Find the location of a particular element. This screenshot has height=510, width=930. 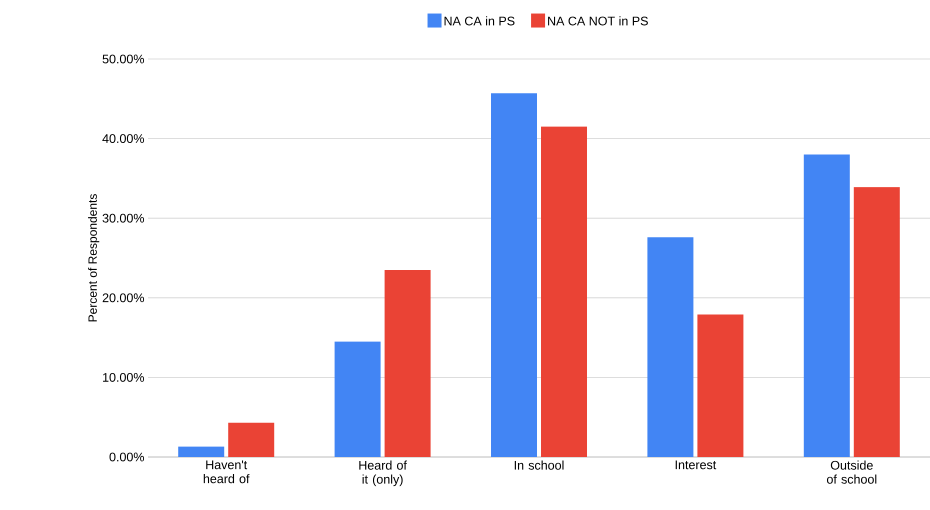

y-tick-label: 20.00% is located at coordinates (123, 297).